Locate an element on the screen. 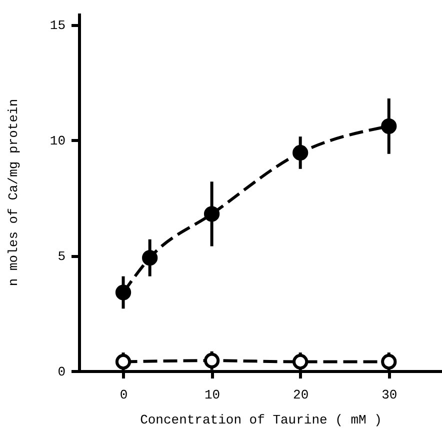 This screenshot has width=442, height=439. x-axis-title: Concentration of Taurine ( mM ) is located at coordinates (261, 420).